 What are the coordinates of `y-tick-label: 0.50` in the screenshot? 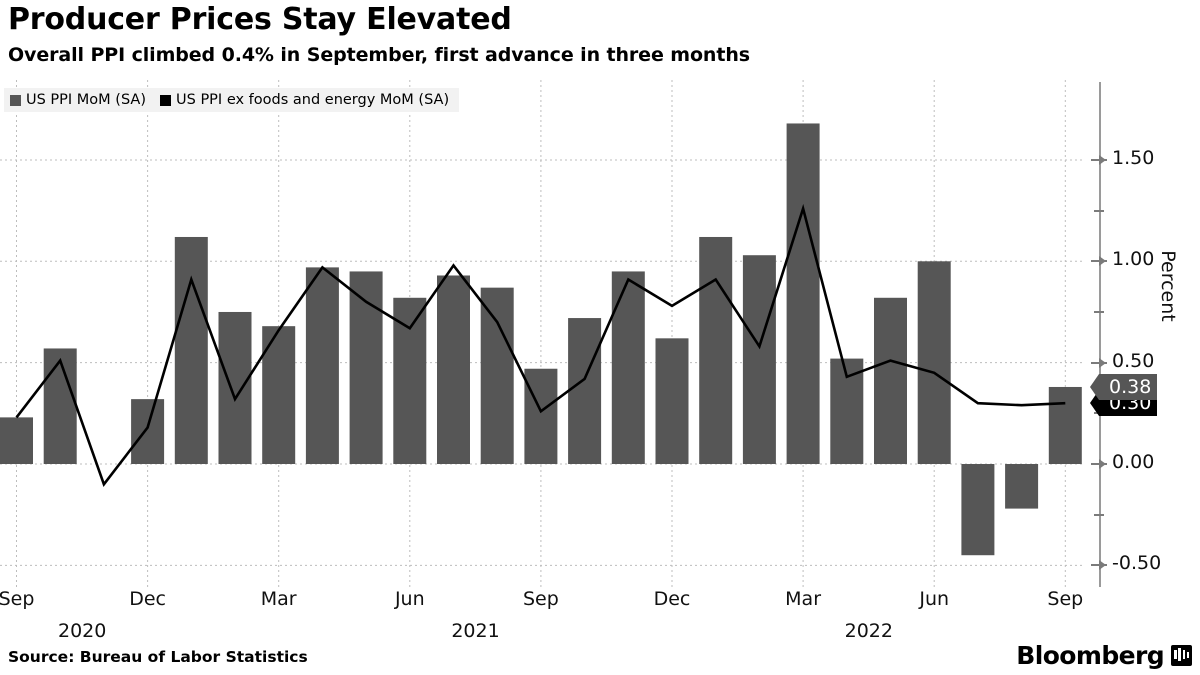 It's located at (1133, 360).